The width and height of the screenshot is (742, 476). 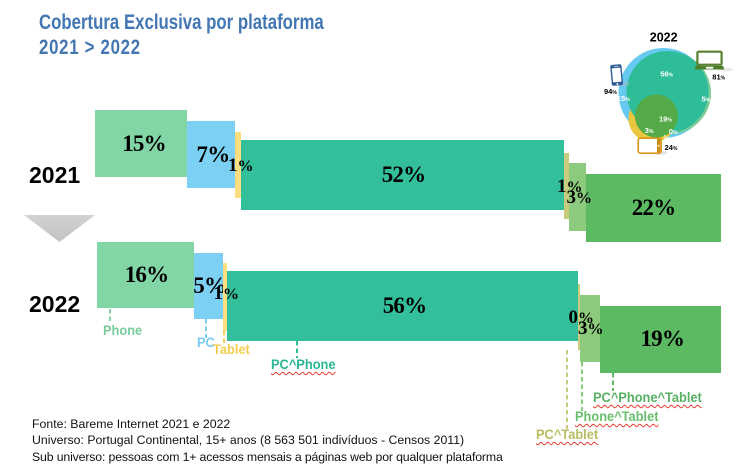 What do you see at coordinates (671, 147) in the screenshot?
I see `svg-text: 24%` at bounding box center [671, 147].